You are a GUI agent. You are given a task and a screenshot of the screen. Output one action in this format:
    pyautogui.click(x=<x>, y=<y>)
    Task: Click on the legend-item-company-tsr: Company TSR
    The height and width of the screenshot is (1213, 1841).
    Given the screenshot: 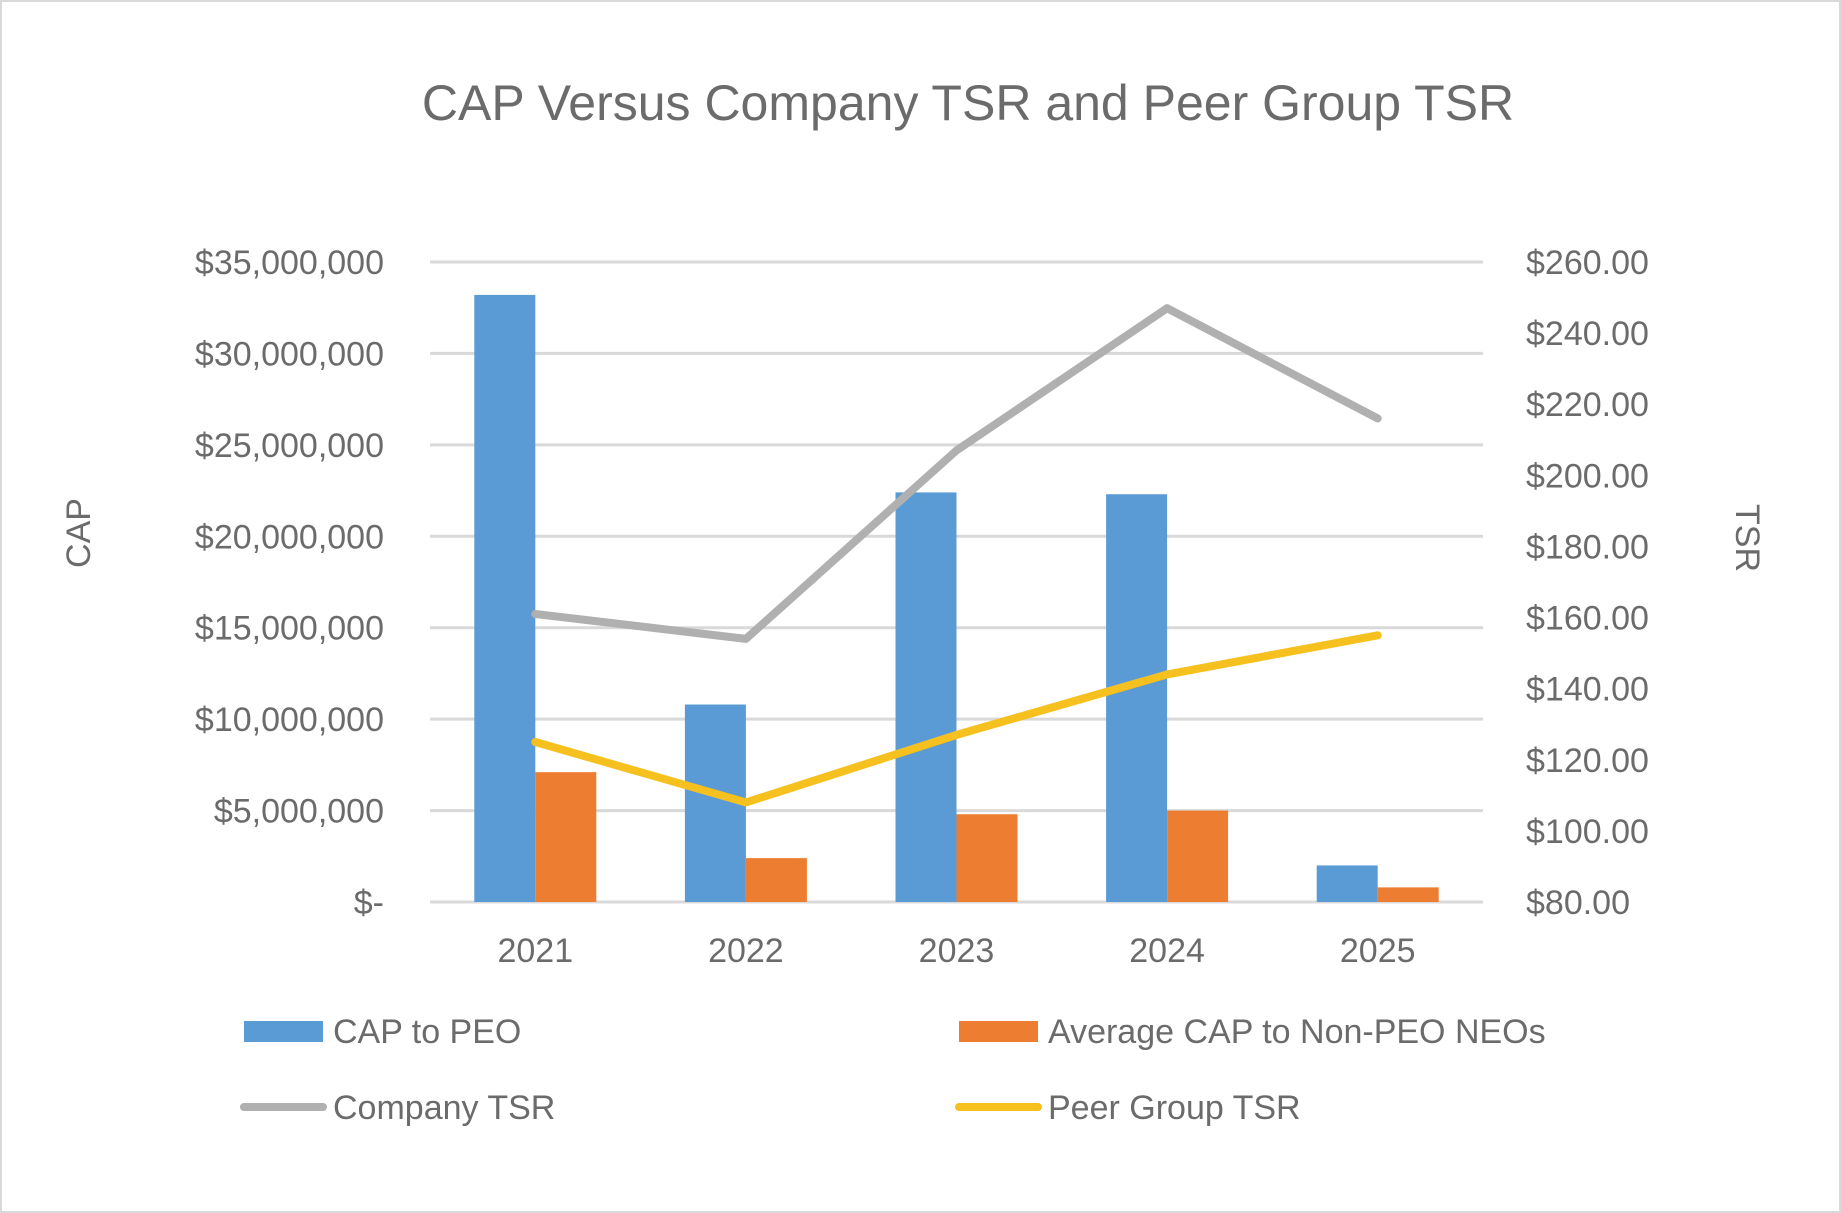 What is the action you would take?
    pyautogui.click(x=397, y=1108)
    